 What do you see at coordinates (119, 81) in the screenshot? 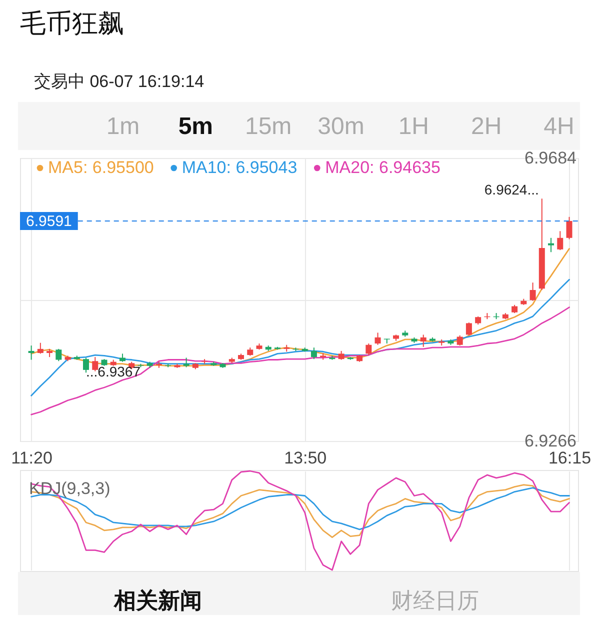
I see `chart-subtitle: 交易中 06-07 16:19:14` at bounding box center [119, 81].